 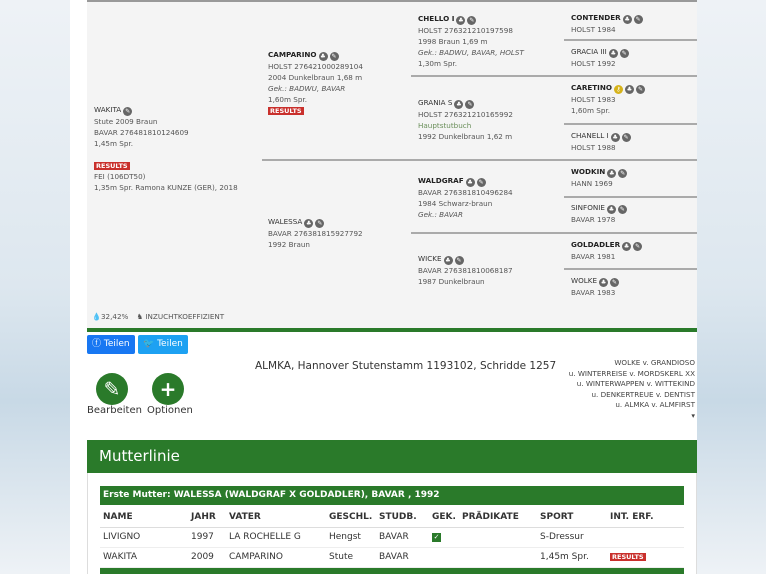 What do you see at coordinates (589, 51) in the screenshot?
I see `gen4-name: GRACIA III` at bounding box center [589, 51].